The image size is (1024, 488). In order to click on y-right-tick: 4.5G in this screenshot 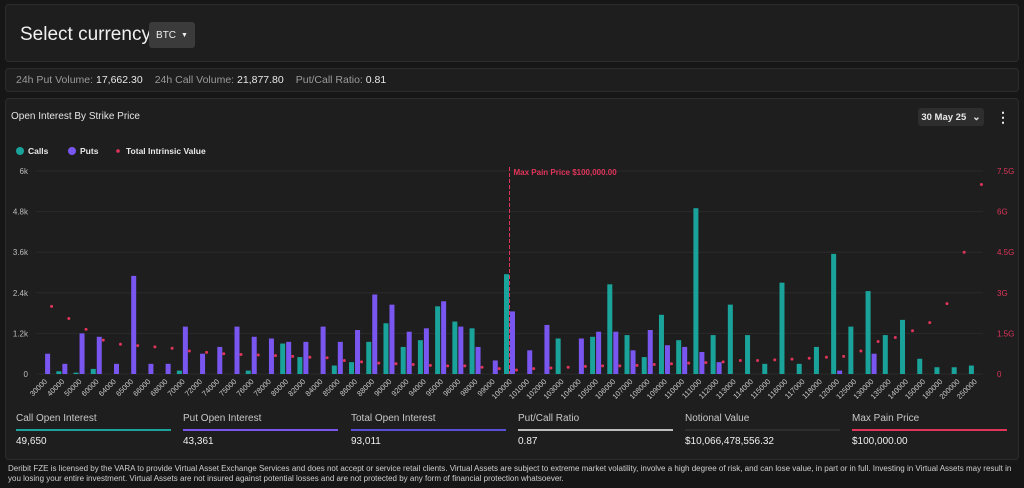, I will do `click(1005, 252)`.